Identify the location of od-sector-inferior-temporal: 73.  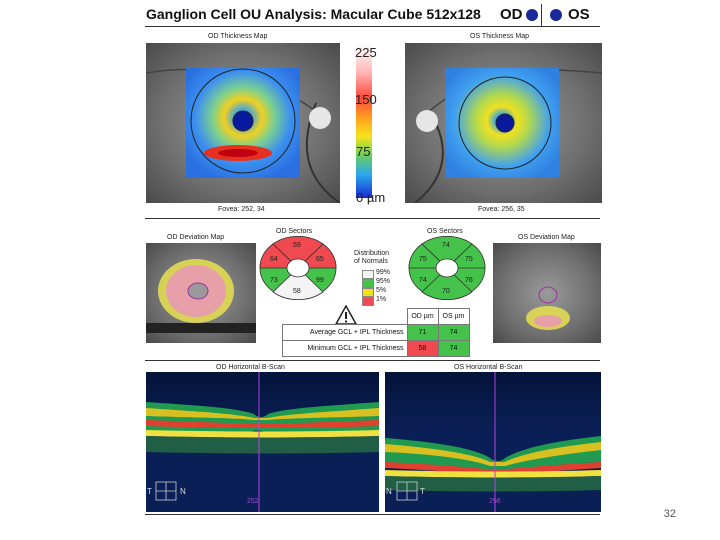
(274, 280).